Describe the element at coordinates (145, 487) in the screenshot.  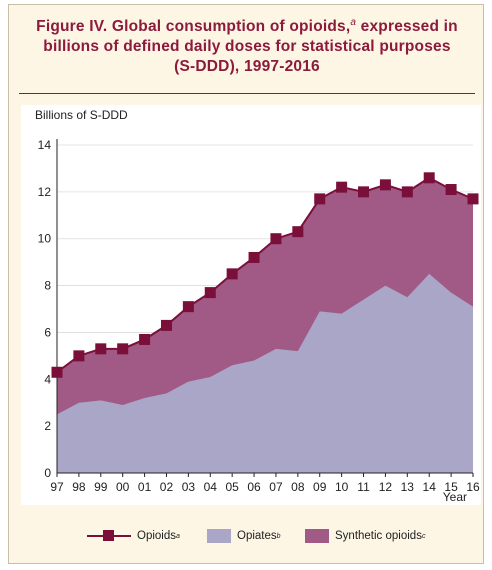
I see `x-tick-label: 01` at that location.